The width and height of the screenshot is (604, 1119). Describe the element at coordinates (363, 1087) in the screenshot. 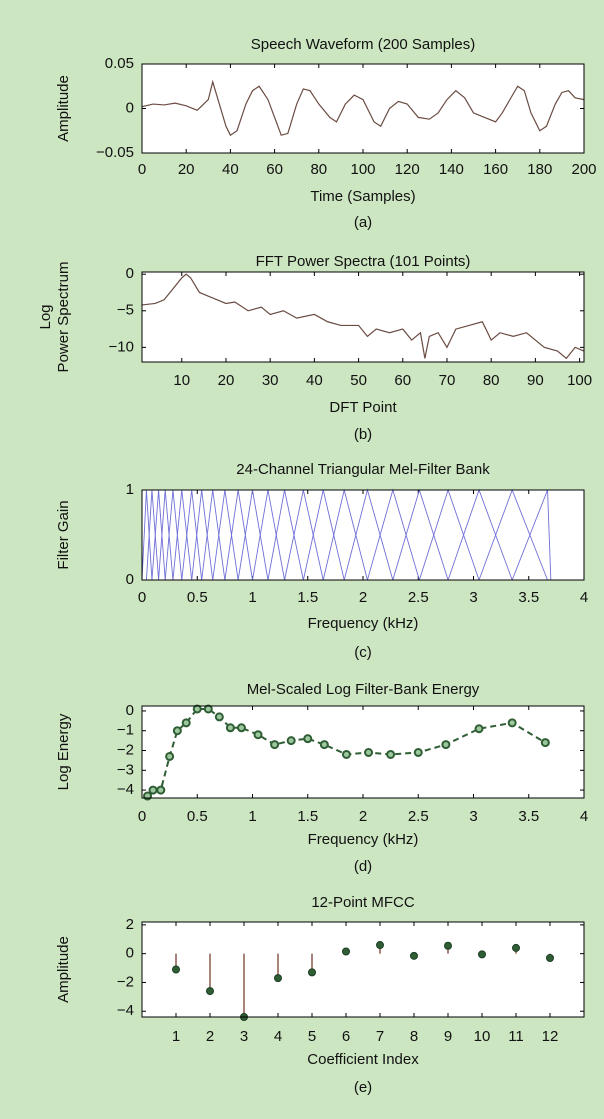

I see `caption: (e)` at that location.